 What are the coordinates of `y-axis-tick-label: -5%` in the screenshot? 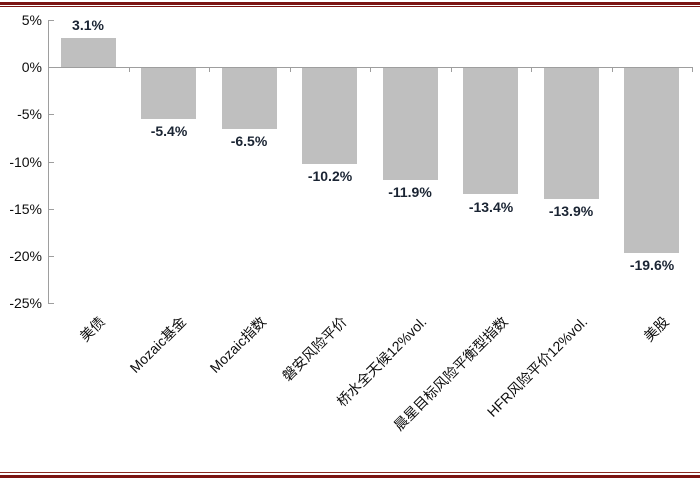 It's located at (29, 114).